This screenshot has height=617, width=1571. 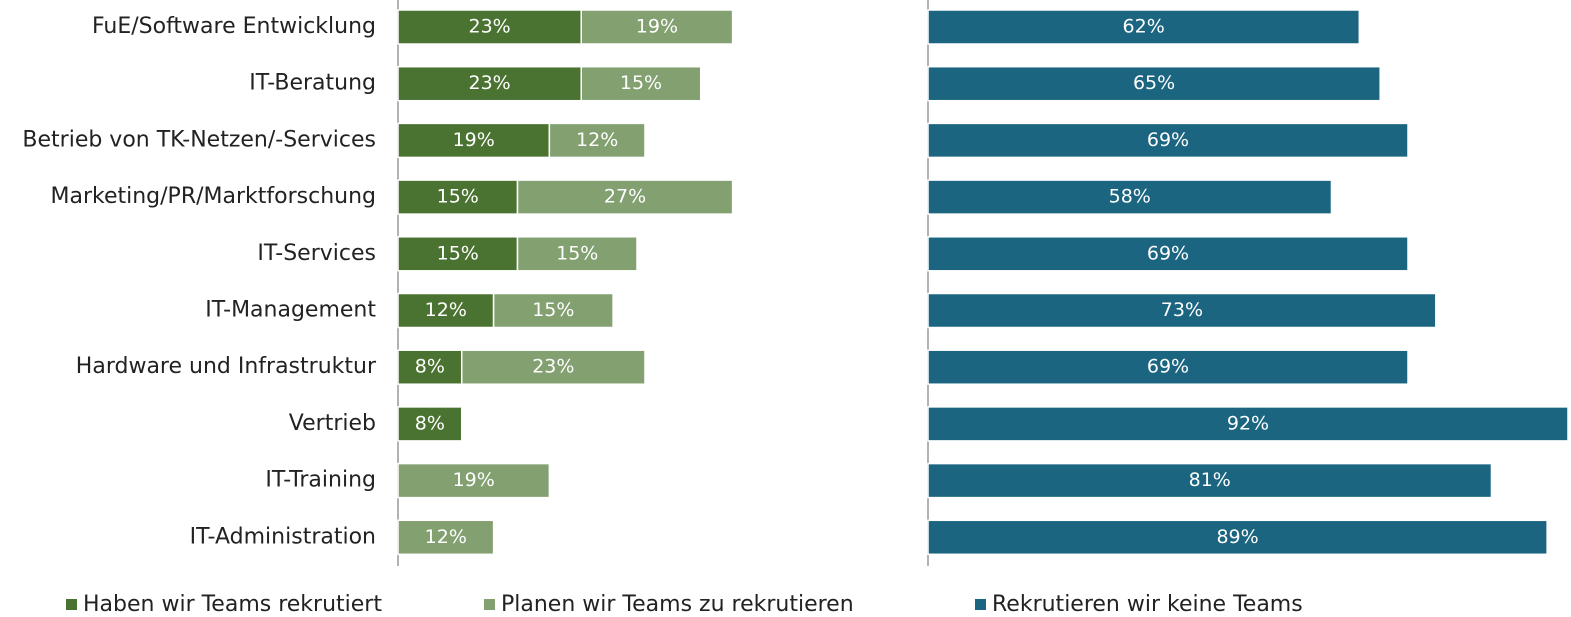 I want to click on legend-label: Rekrutieren wir keine Teams, so click(x=1147, y=604).